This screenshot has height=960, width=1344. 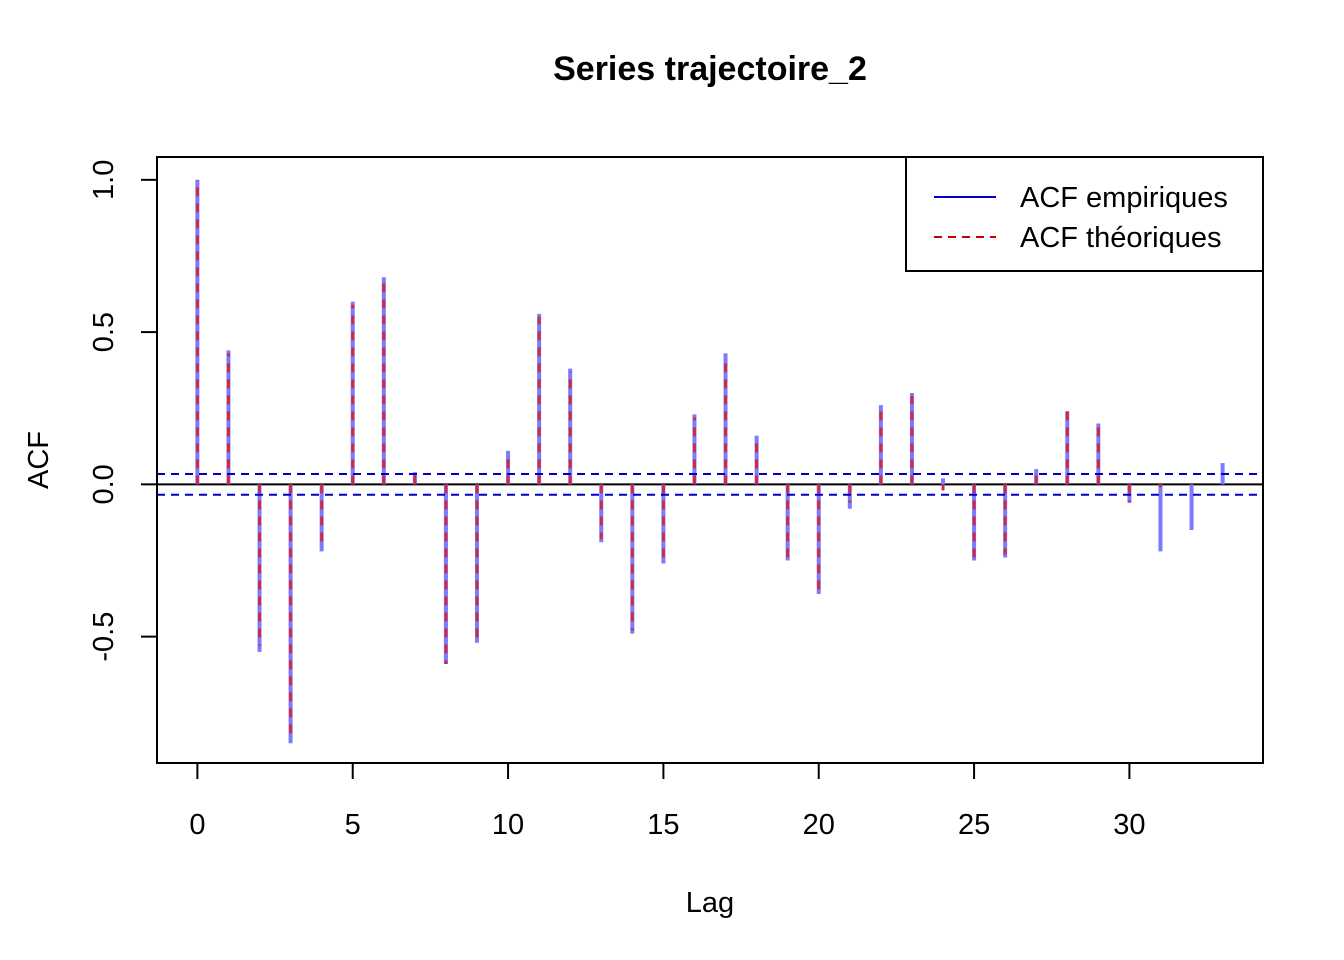 I want to click on x-axis-label: Lag, so click(x=710, y=903).